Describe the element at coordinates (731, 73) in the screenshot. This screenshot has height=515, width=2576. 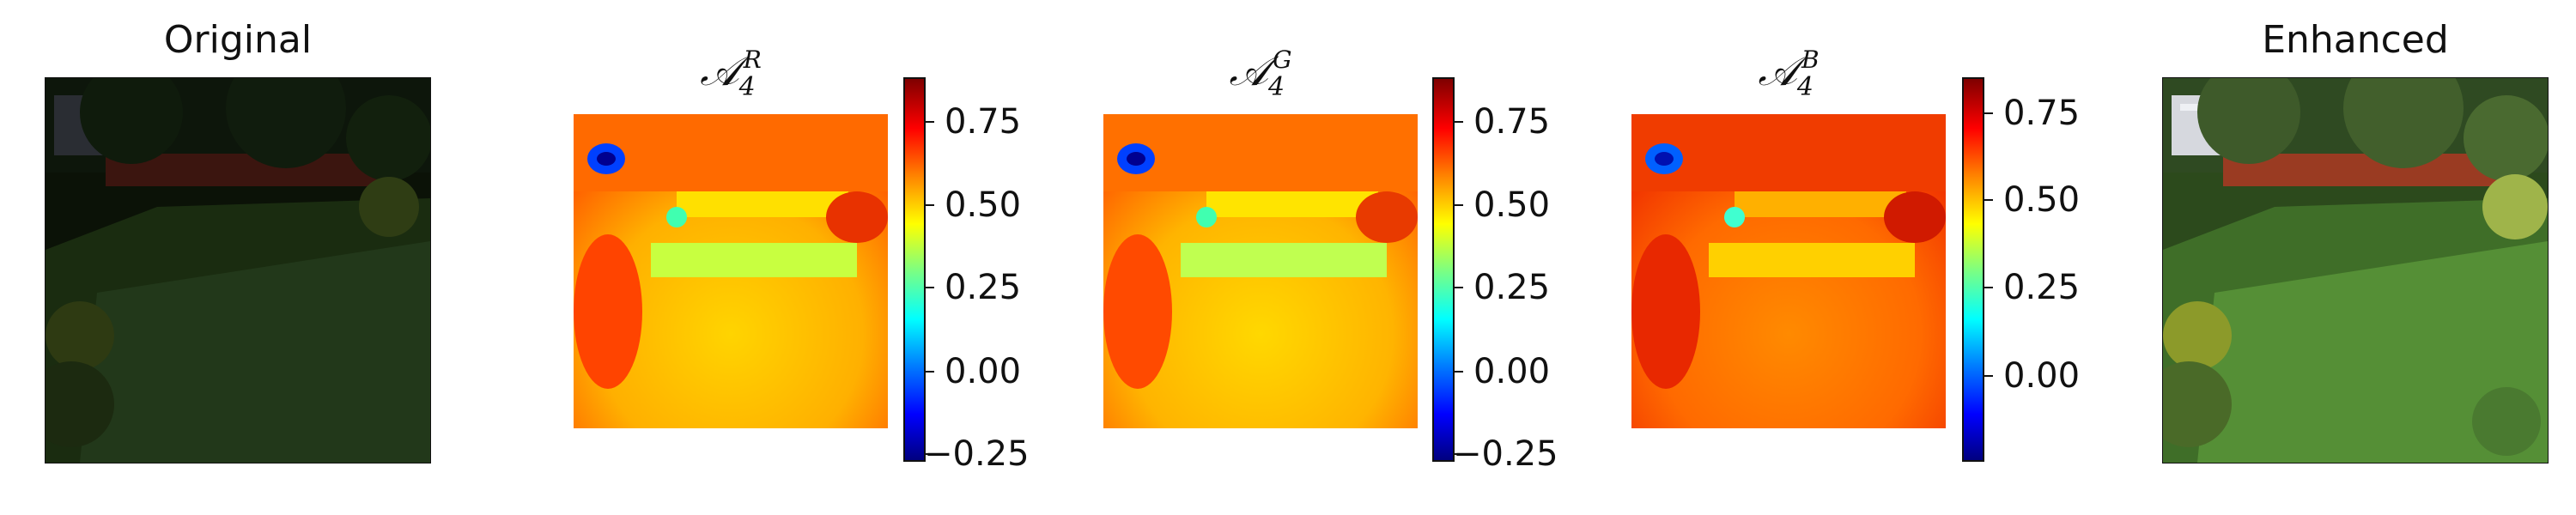
I see `map-r-title: 𝒜4R` at that location.